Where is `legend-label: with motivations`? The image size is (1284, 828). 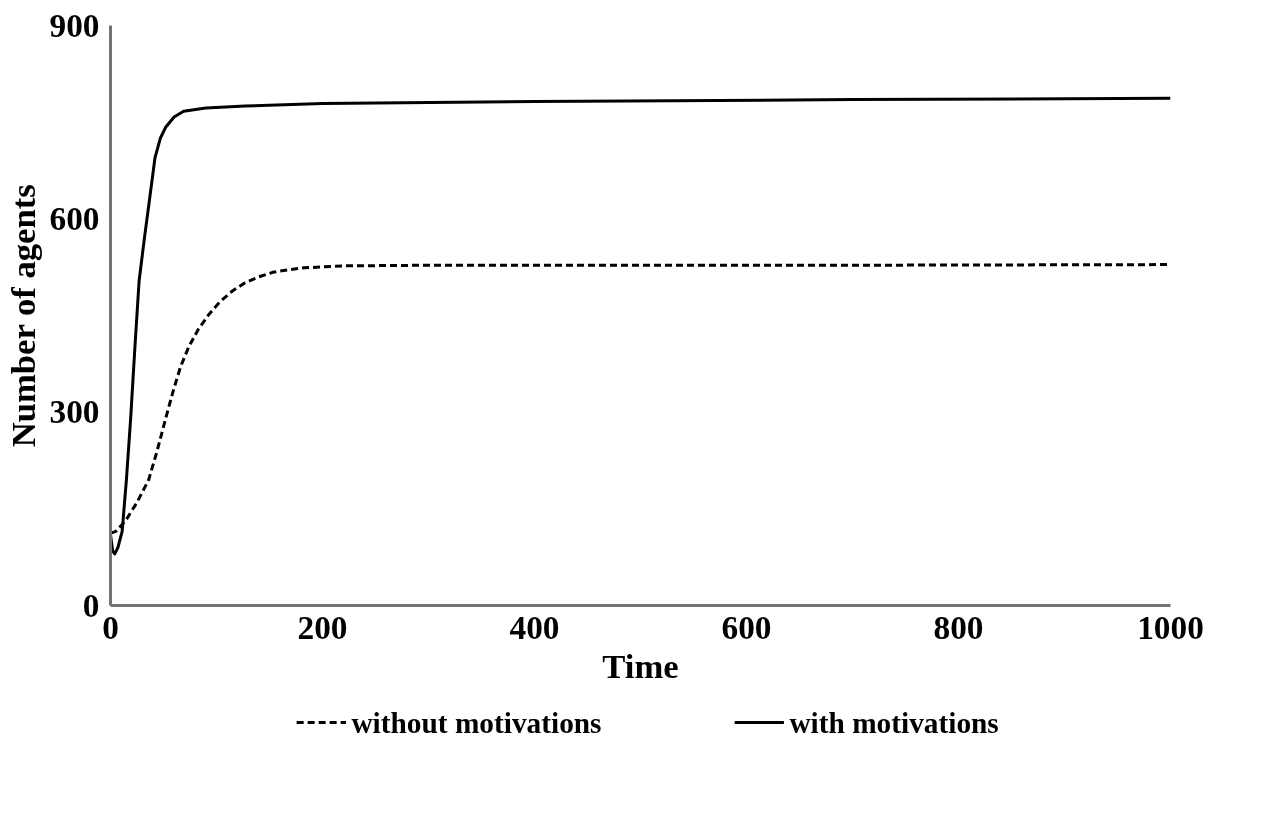
legend-label: with motivations is located at coordinates (894, 722).